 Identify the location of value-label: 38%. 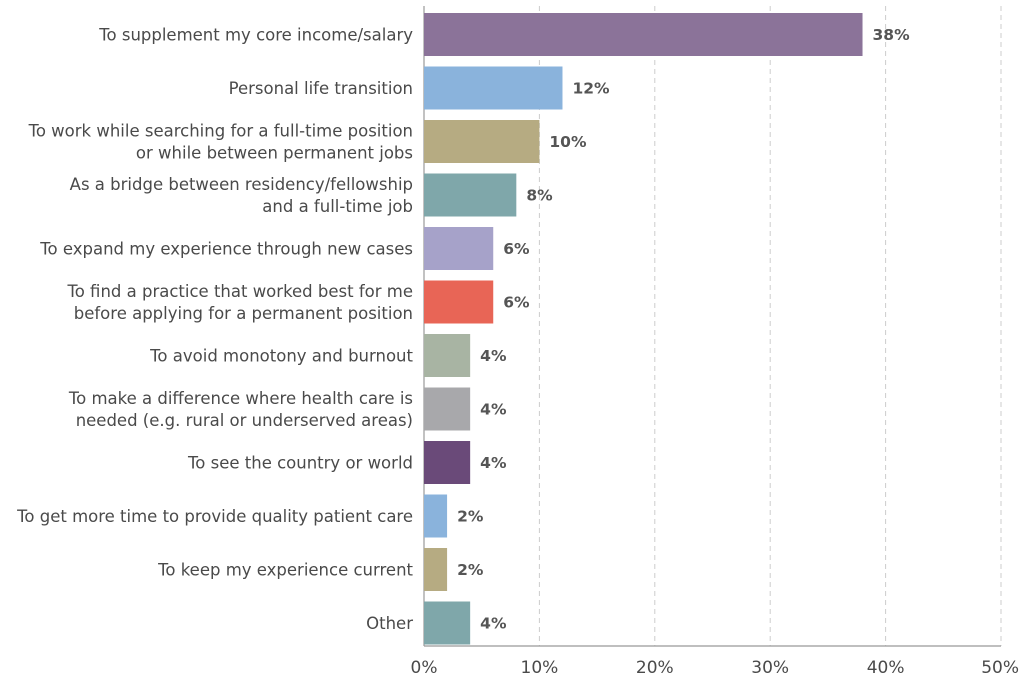
(892, 35).